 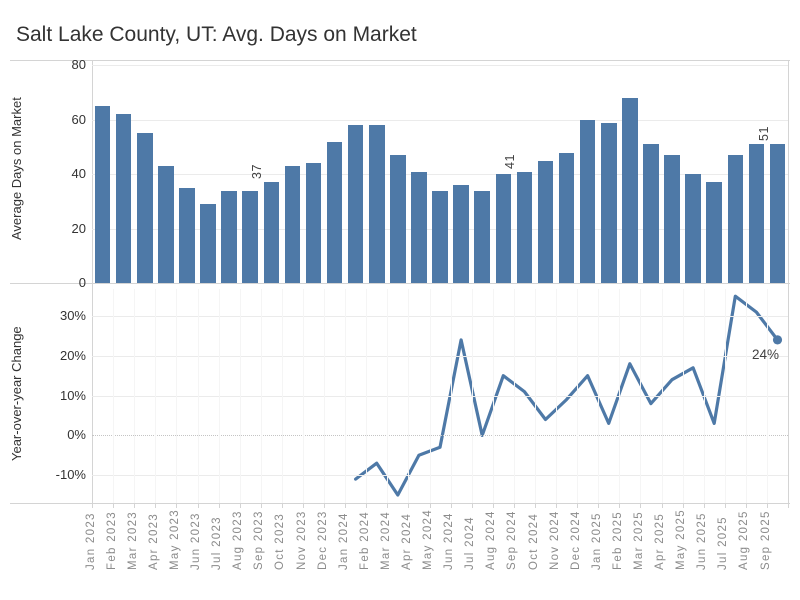 I want to click on month-label-feb-2024: Feb 2024, so click(x=364, y=540).